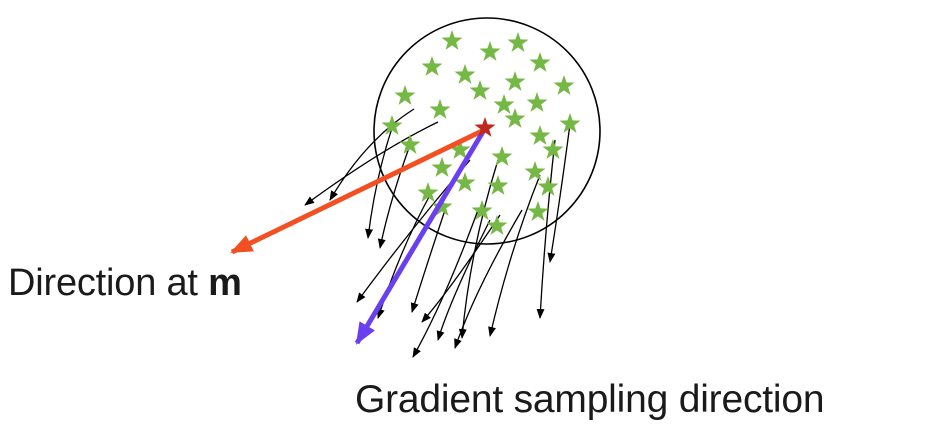 Image resolution: width=934 pixels, height=435 pixels. Describe the element at coordinates (590, 399) in the screenshot. I see `gradient-sampling-direction-label: Gradient sampling direction` at that location.